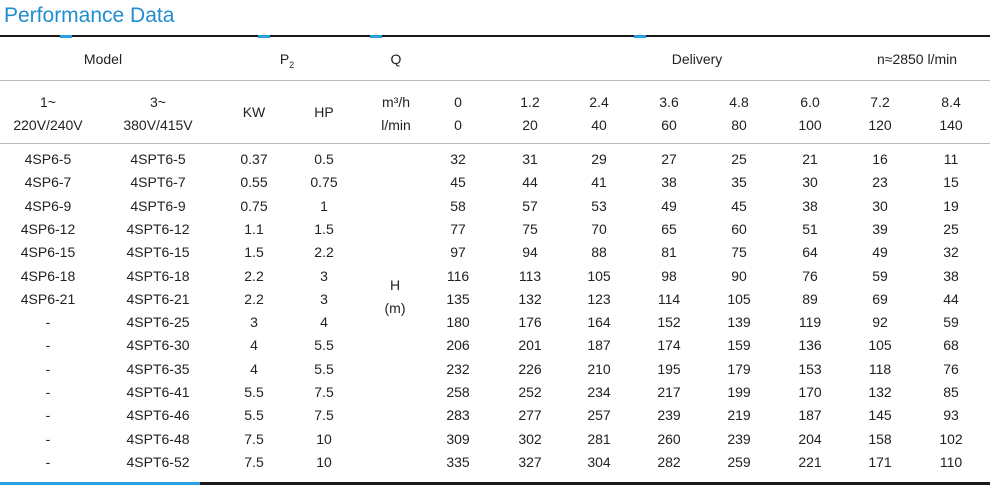 This screenshot has height=490, width=1000. Describe the element at coordinates (458, 252) in the screenshot. I see `table-cell: 97` at that location.